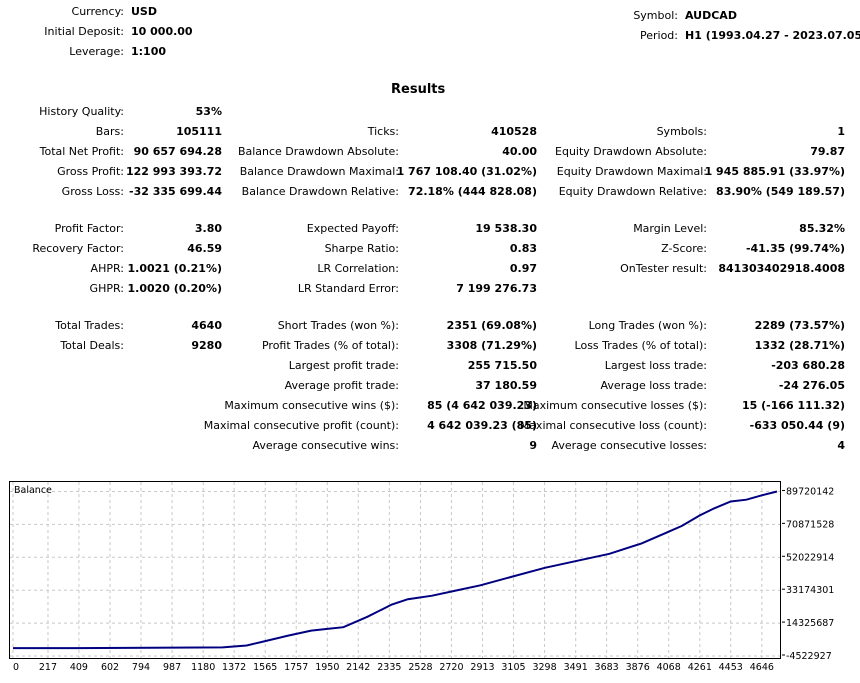 This screenshot has width=860, height=683. What do you see at coordinates (781, 268) in the screenshot?
I see `ontester-value: 841303402918.4008` at bounding box center [781, 268].